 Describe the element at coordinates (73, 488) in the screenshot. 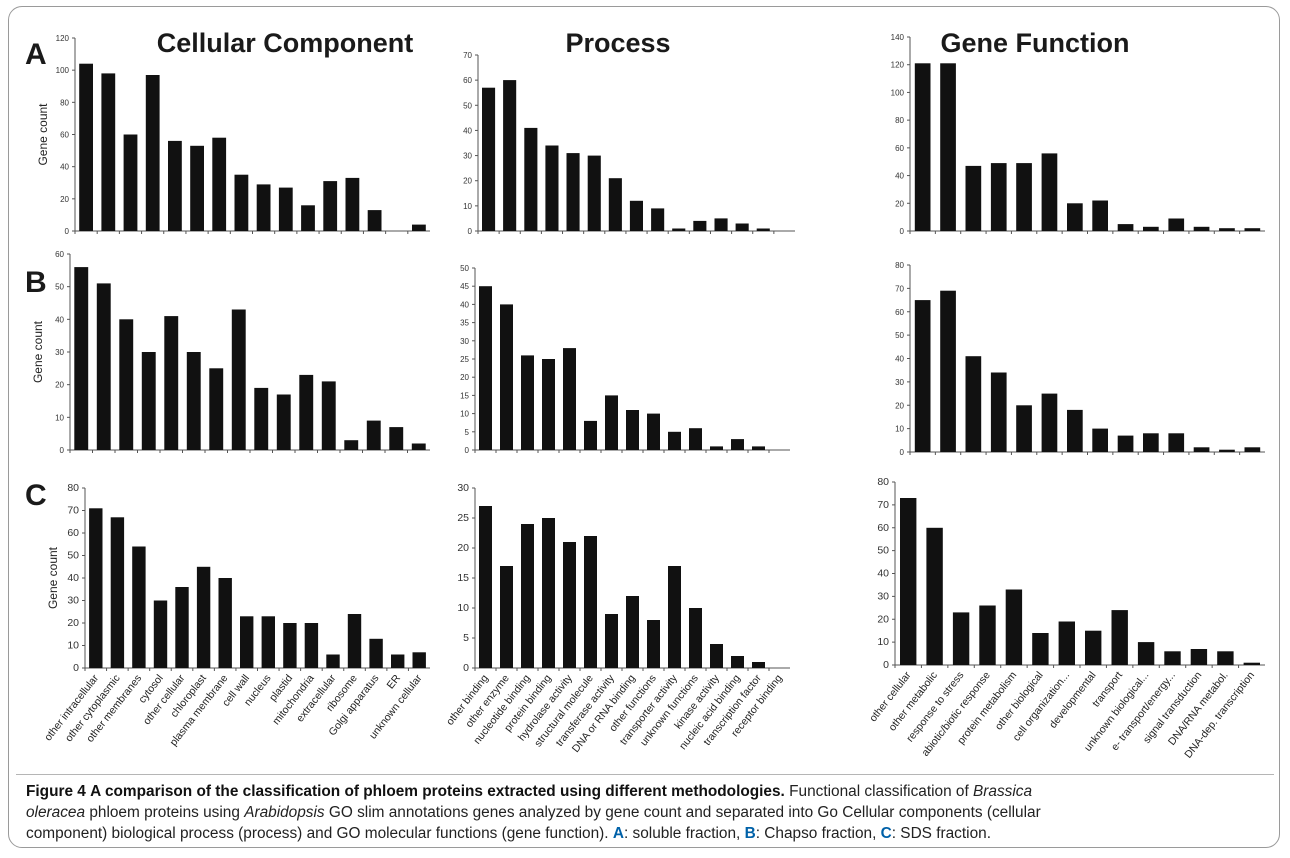

I see `panel-c-cellular-component-y-tick-label: 80` at that location.